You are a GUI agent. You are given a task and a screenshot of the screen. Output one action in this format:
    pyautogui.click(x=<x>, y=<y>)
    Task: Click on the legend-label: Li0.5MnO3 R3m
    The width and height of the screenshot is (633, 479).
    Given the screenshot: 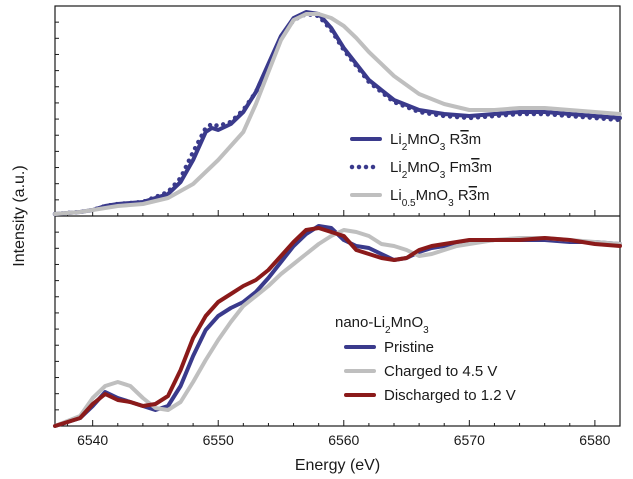 What is the action you would take?
    pyautogui.click(x=440, y=198)
    